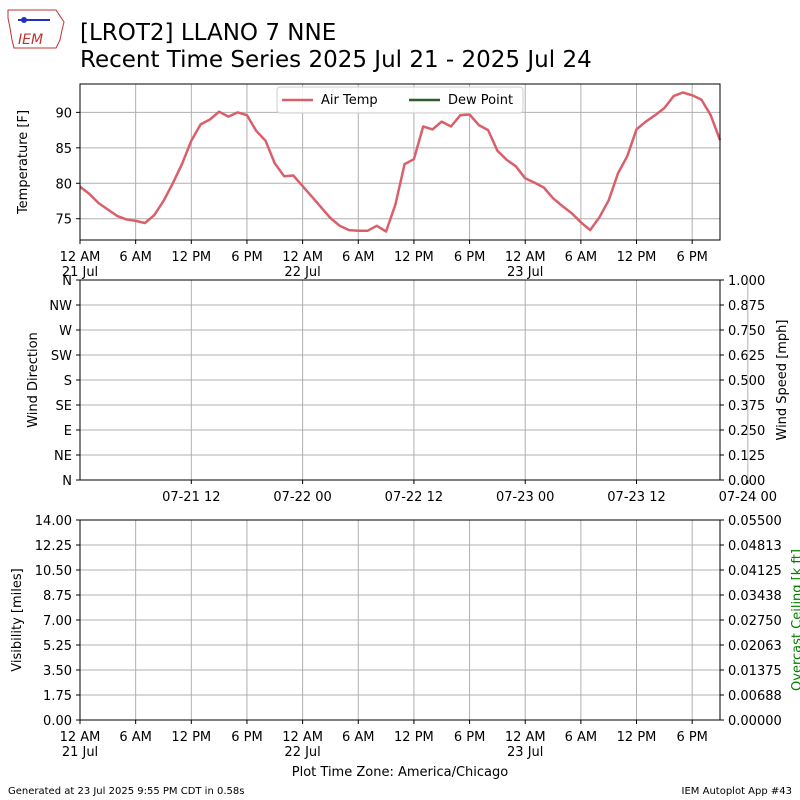 The width and height of the screenshot is (800, 800). Describe the element at coordinates (208, 33) in the screenshot. I see `chart-title-line1: [LROT2] LLANO 7 NNE` at that location.